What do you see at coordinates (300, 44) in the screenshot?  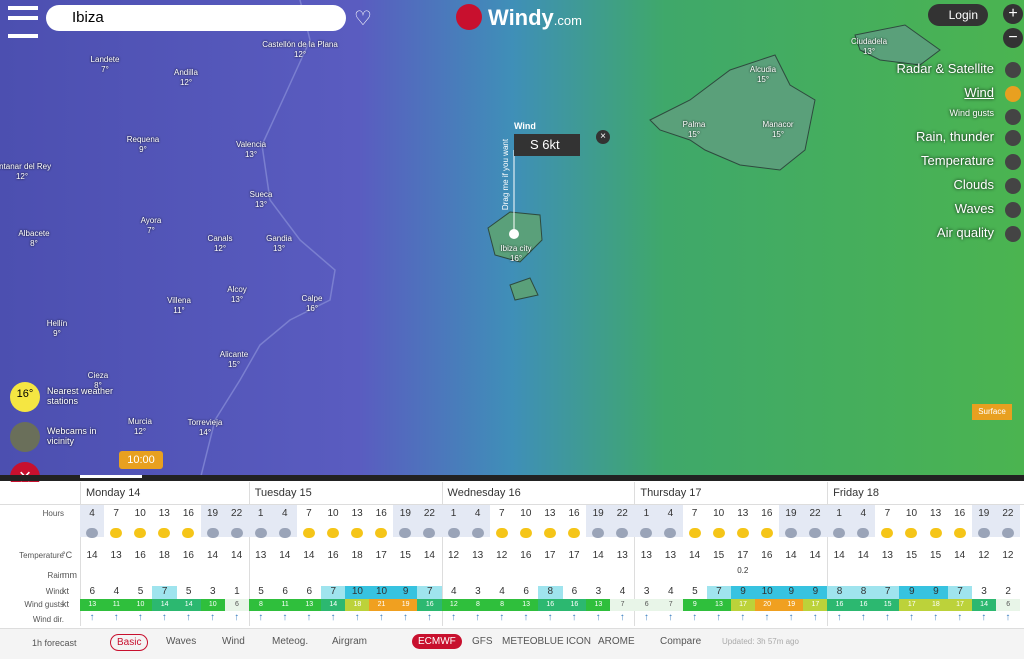 I see `city-name: Castellón de la Plana` at bounding box center [300, 44].